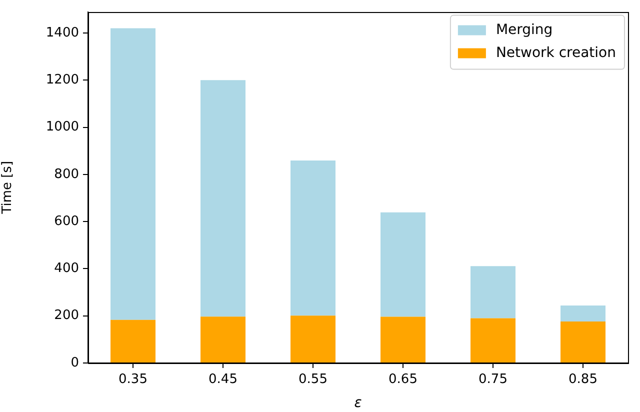  Describe the element at coordinates (313, 380) in the screenshot. I see `x-tick-label: 0.55` at that location.